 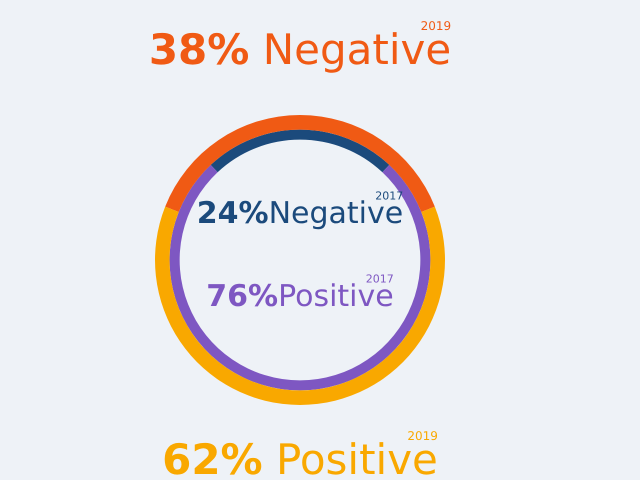 What do you see at coordinates (242, 296) in the screenshot?
I see `data-label: 76%` at bounding box center [242, 296].